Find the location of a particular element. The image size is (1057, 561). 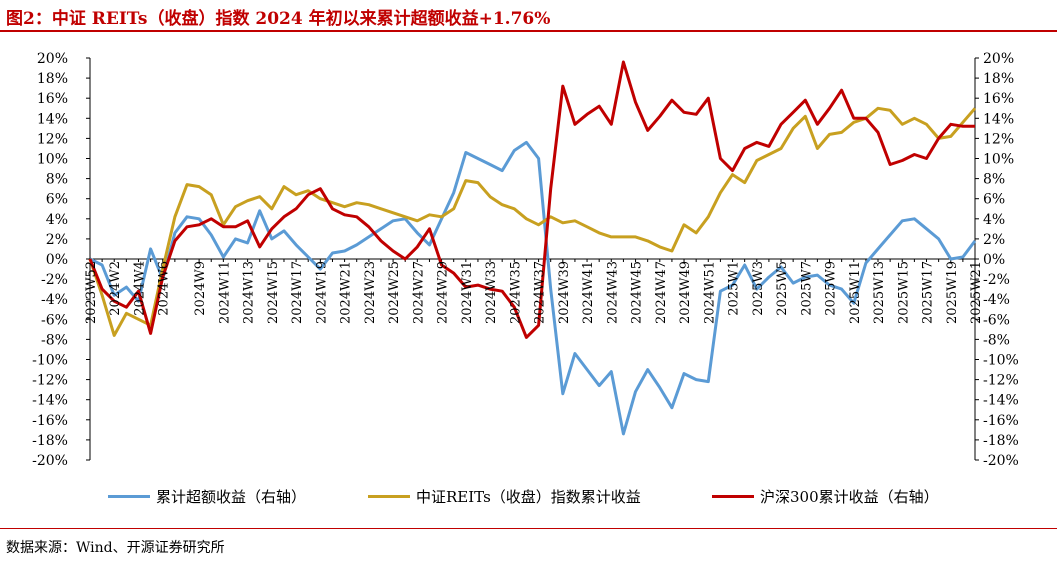

left-y-tick-label: -2% is located at coordinates (54, 280).